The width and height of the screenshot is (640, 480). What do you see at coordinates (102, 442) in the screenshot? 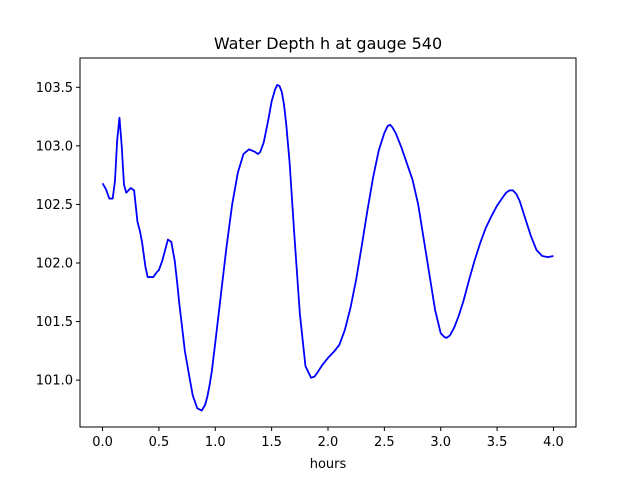
I see `x-tick-label: 0.0` at bounding box center [102, 442].